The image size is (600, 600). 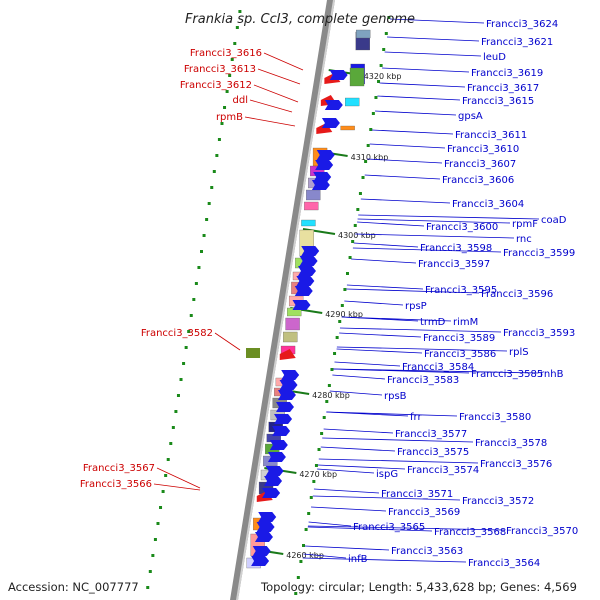 I want to click on kbp-label: 4260 kbp, so click(x=305, y=555).